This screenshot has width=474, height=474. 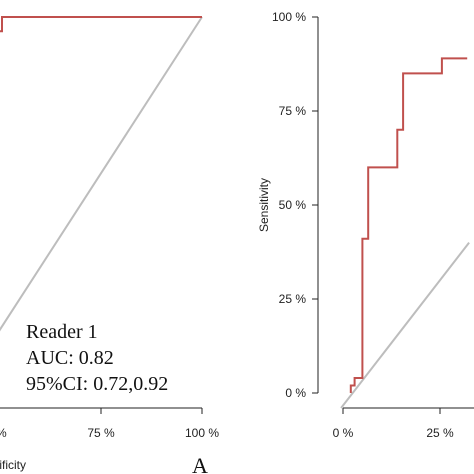 What do you see at coordinates (293, 299) in the screenshot?
I see `right-y-tick-label-1: 25 %` at bounding box center [293, 299].